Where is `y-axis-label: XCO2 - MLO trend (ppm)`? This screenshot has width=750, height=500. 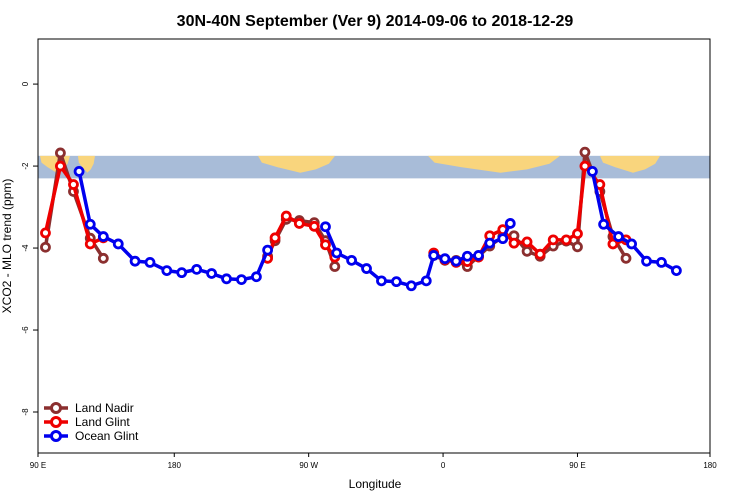
y-axis-label: XCO2 - MLO trend (ppm) is located at coordinates (7, 246).